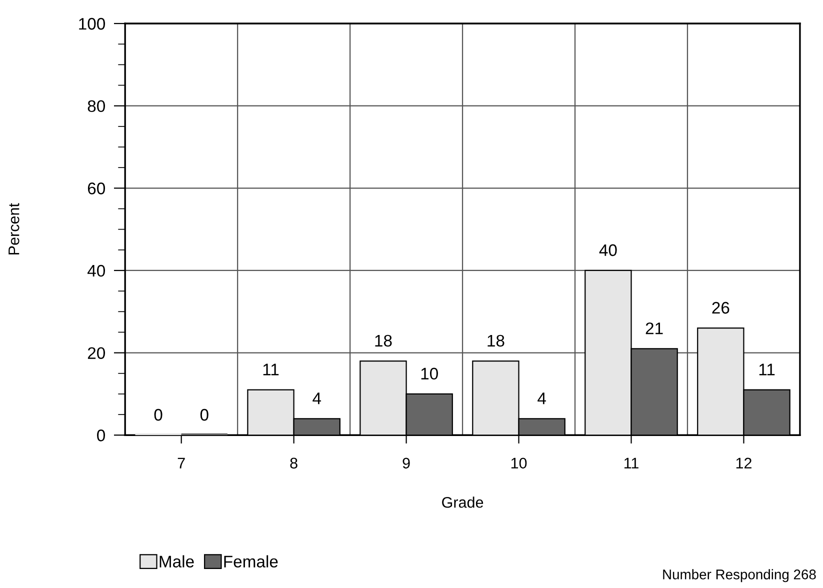 This screenshot has height=588, width=823. Describe the element at coordinates (463, 502) in the screenshot. I see `x-axis-title: Grade` at that location.